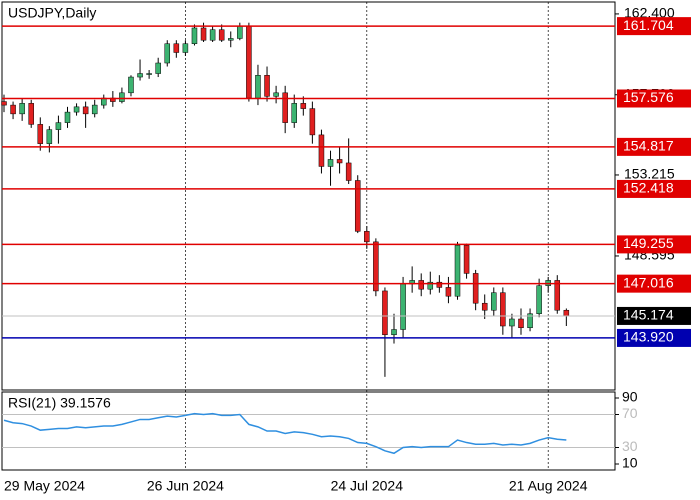  I want to click on y-tick-label: 70, so click(630, 413).